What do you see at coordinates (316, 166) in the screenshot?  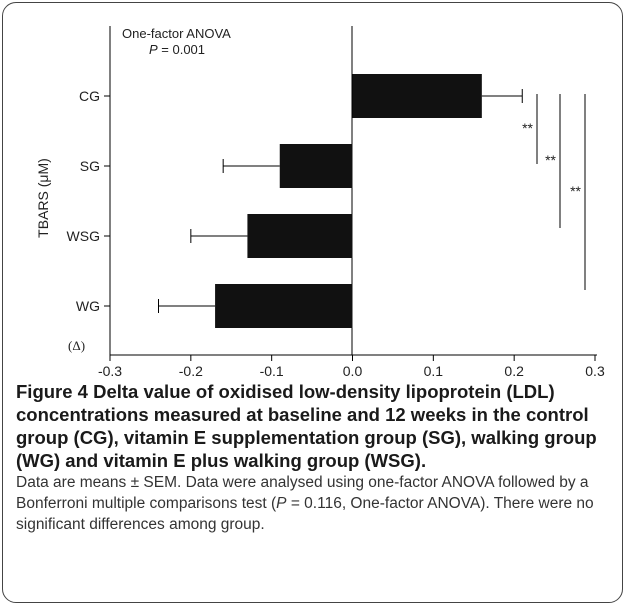 I see `bar-sg` at bounding box center [316, 166].